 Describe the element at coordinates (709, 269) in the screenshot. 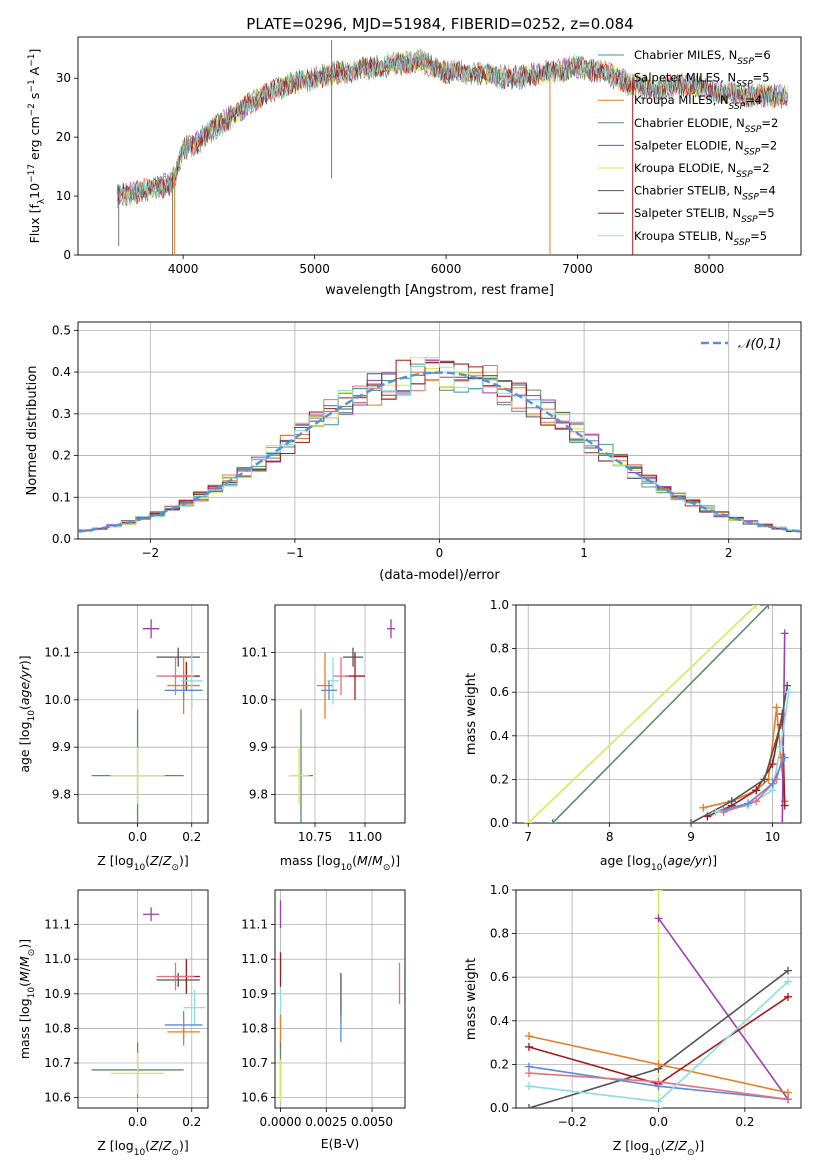

I see `x-tick-label: 8000` at that location.